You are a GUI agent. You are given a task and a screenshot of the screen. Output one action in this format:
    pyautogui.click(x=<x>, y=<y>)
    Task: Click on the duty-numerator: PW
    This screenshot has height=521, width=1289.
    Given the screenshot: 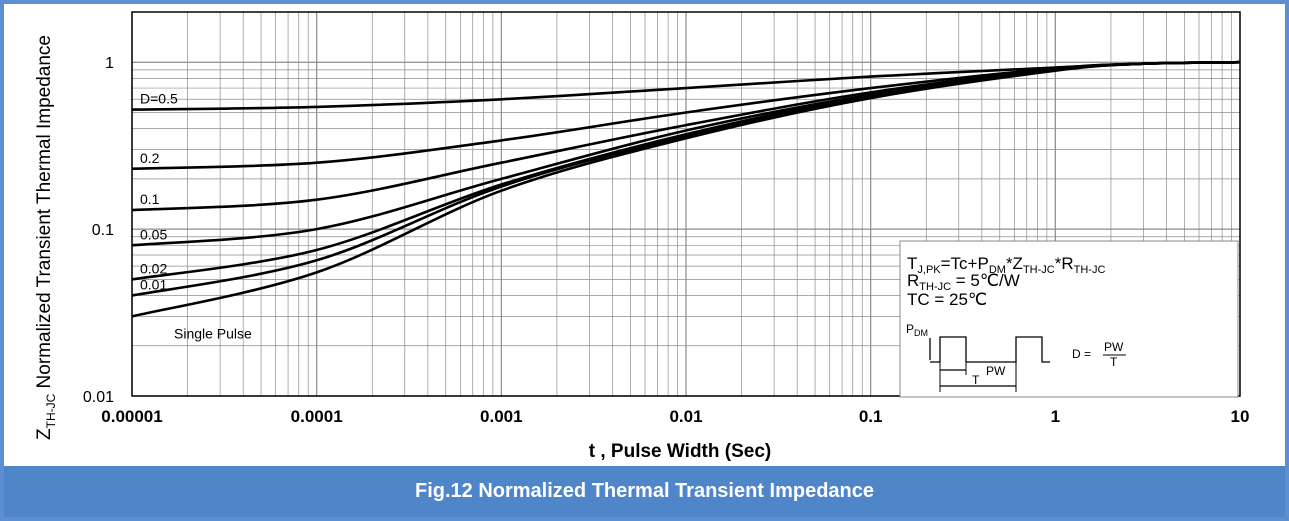 What is the action you would take?
    pyautogui.click(x=1114, y=347)
    